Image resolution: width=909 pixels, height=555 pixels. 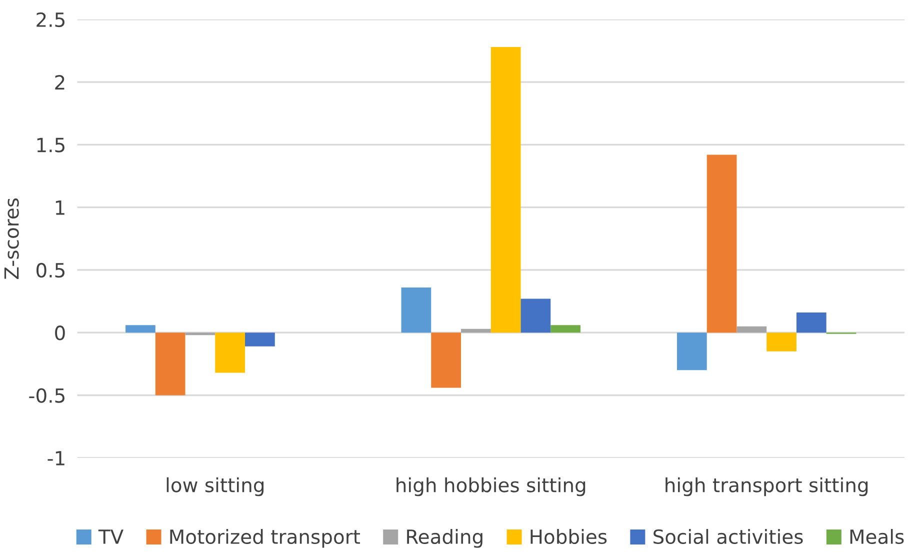 I want to click on y-tick-label: -1, so click(x=56, y=458).